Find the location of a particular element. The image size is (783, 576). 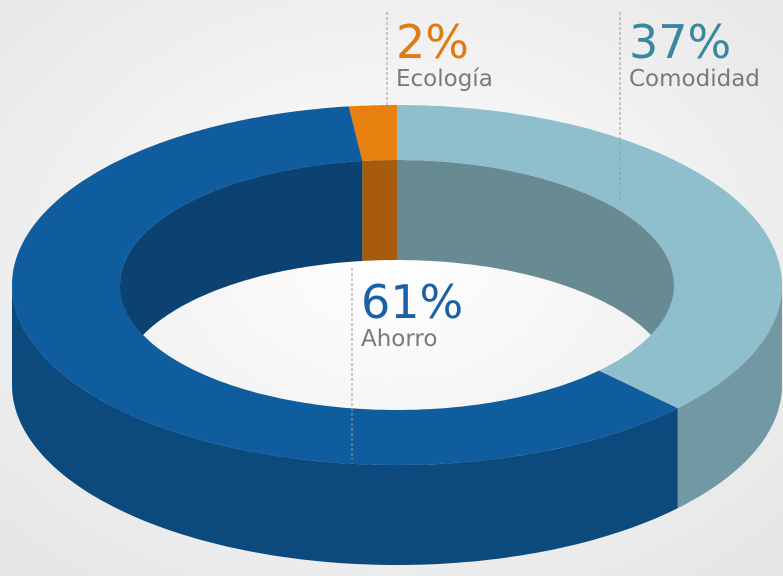

value-label: 61% is located at coordinates (412, 302).